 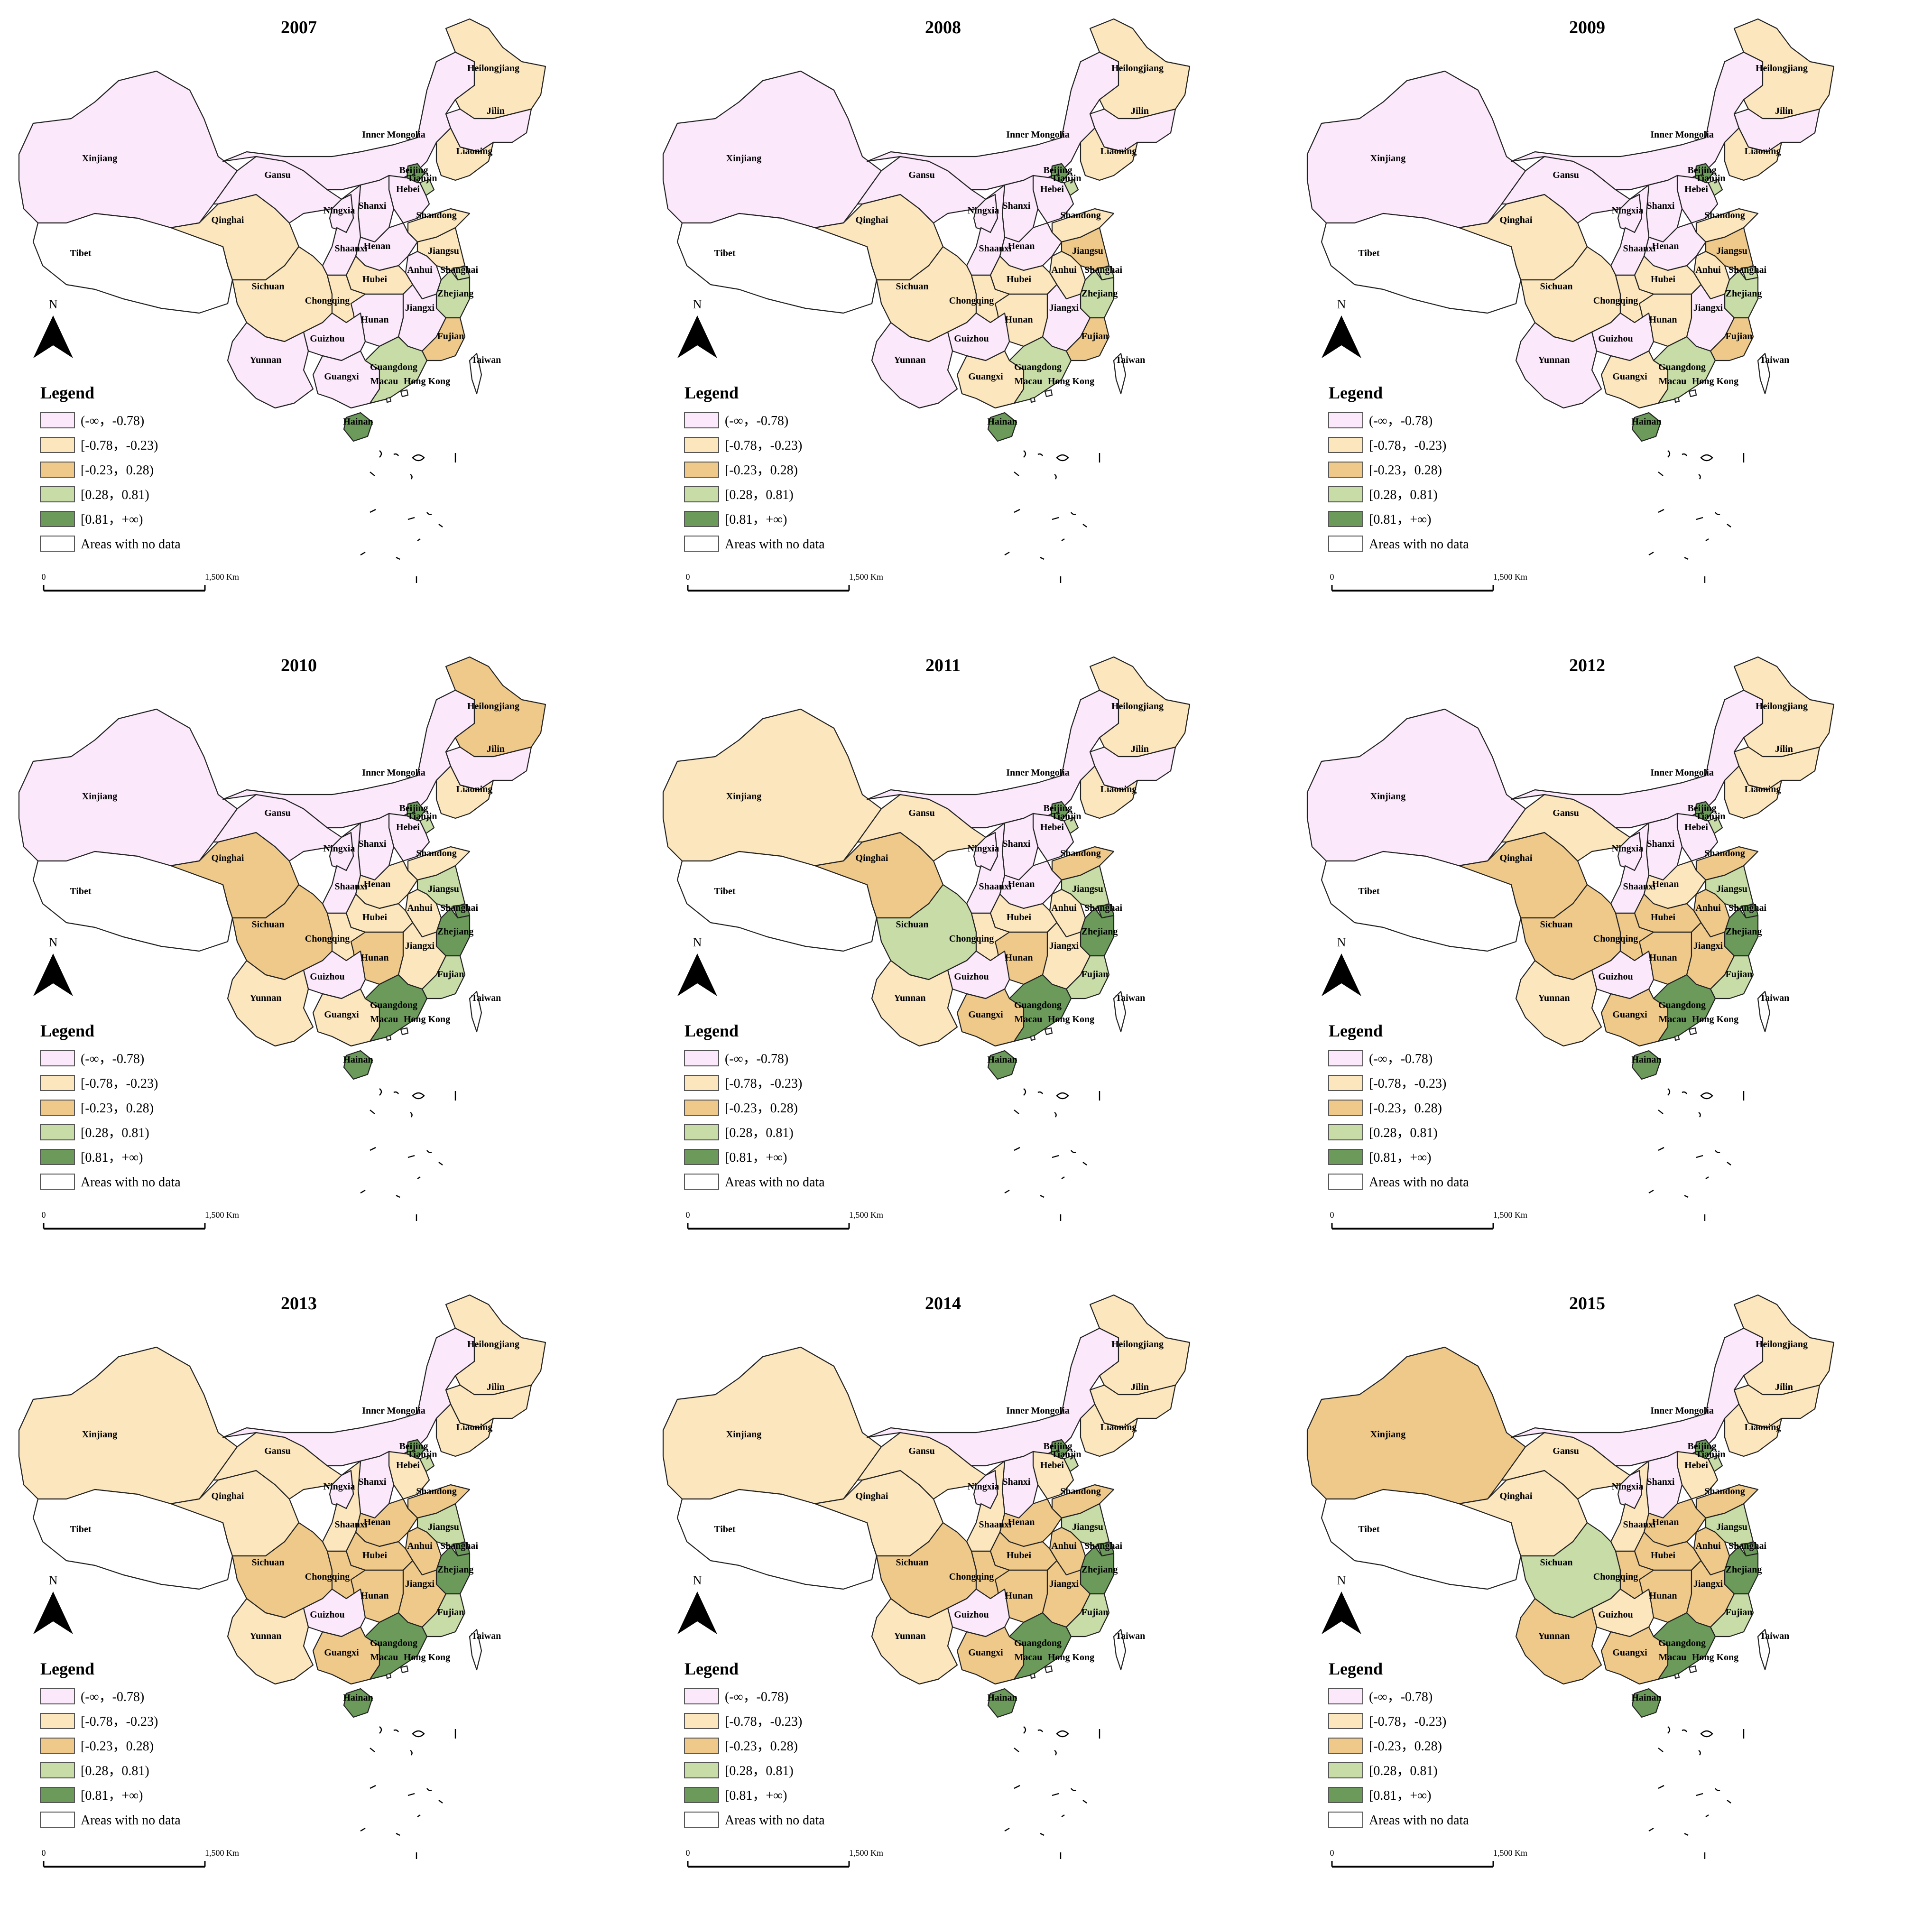 What do you see at coordinates (1566, 813) in the screenshot?
I see `label-gansu: Gansu` at bounding box center [1566, 813].